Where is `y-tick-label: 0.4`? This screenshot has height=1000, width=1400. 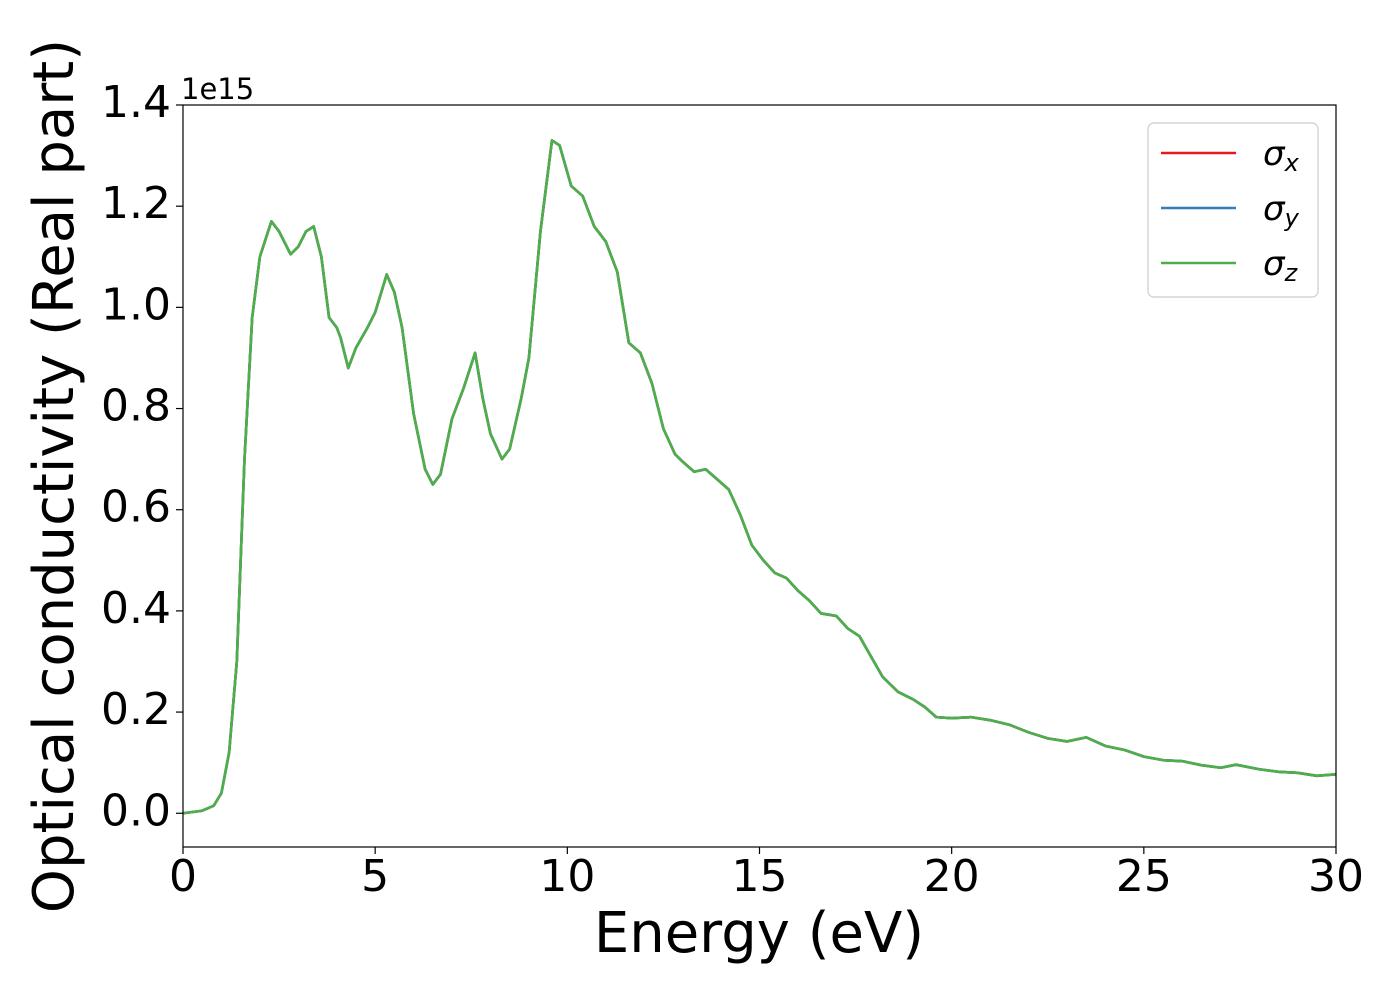
y-tick-label: 0.4 is located at coordinates (136, 608).